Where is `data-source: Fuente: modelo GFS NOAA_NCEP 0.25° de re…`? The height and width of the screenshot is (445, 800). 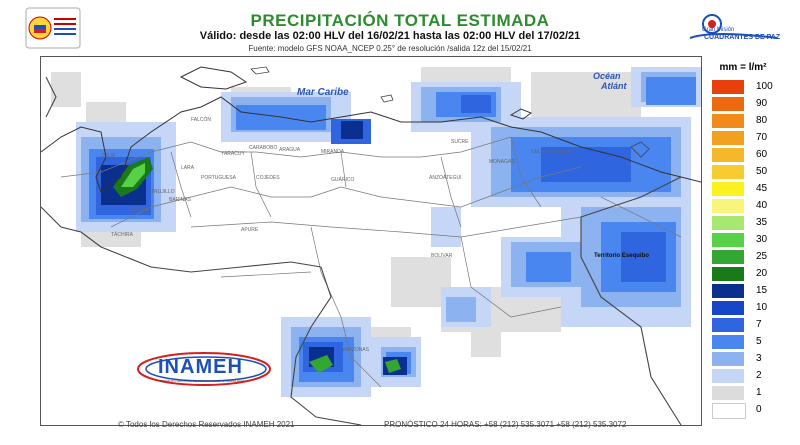 data-source: Fuente: modelo GFS NOAA_NCEP 0.25° de re… is located at coordinates (390, 48).